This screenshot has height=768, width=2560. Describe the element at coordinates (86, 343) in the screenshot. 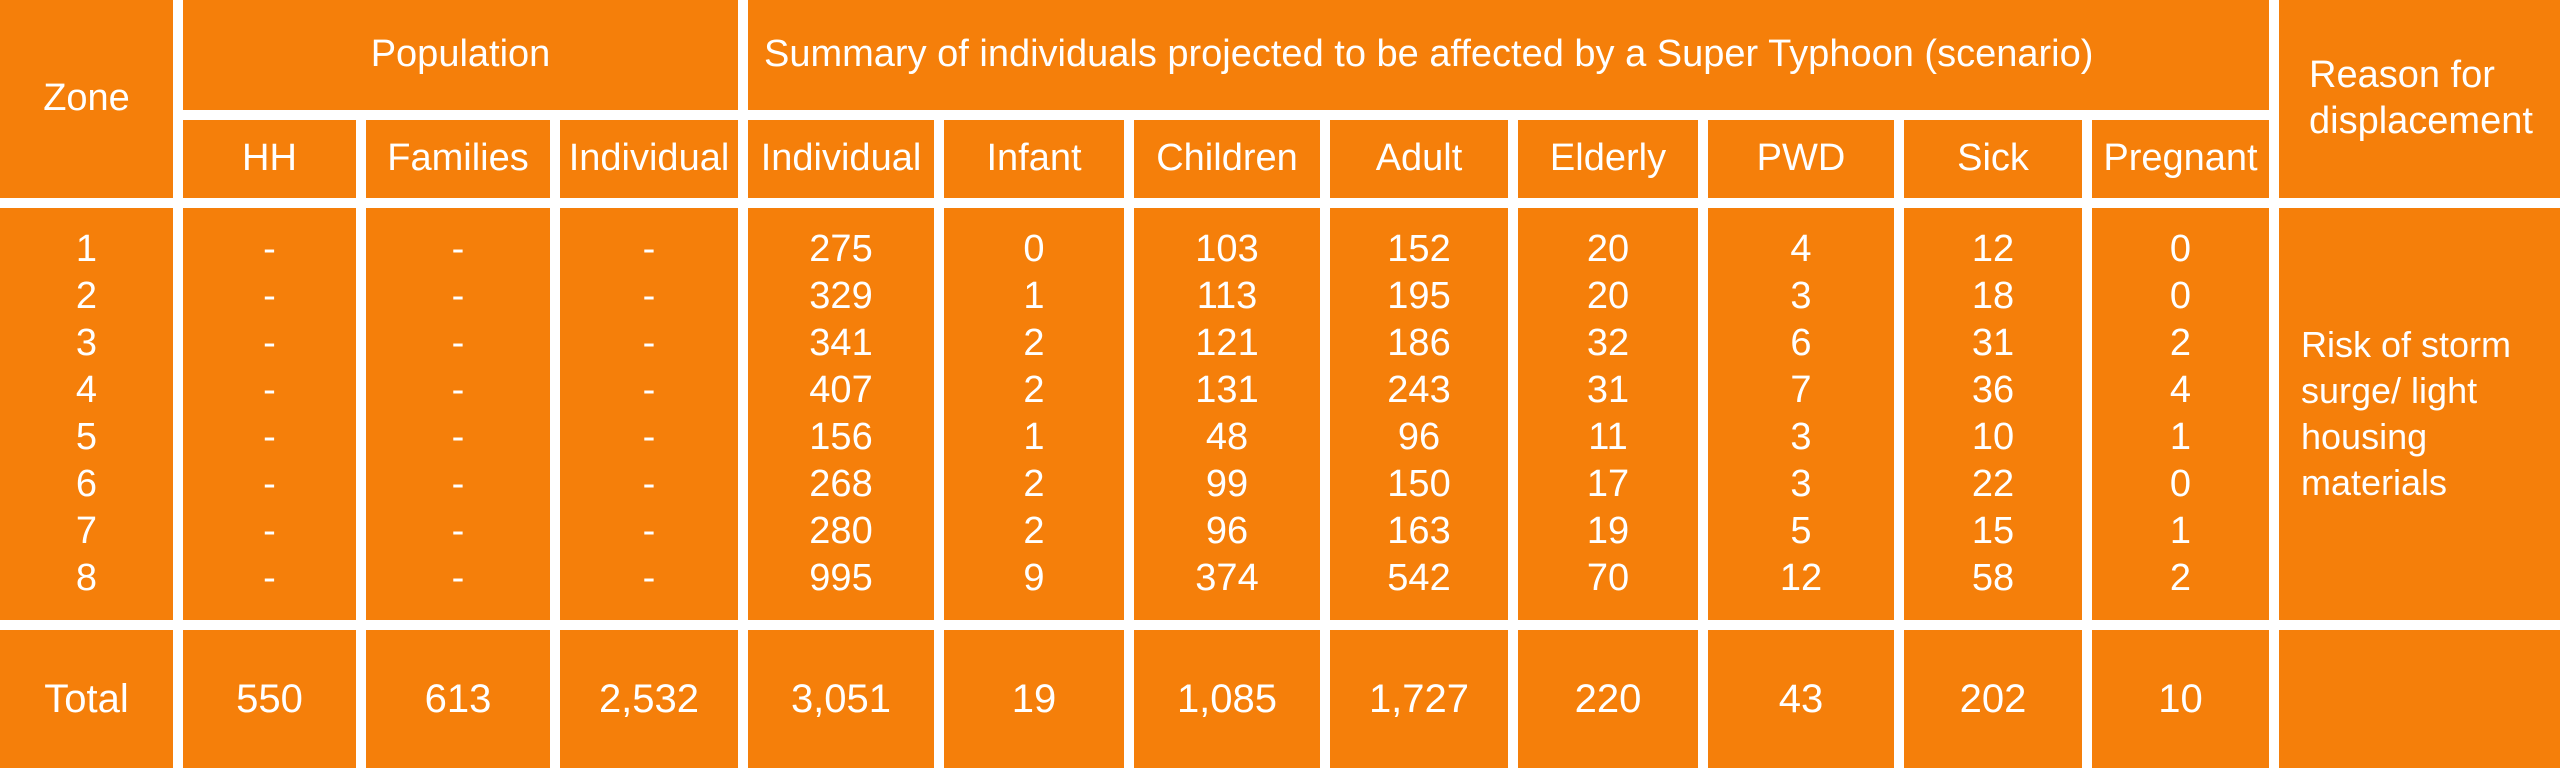

I see `zone-cell: 3` at that location.